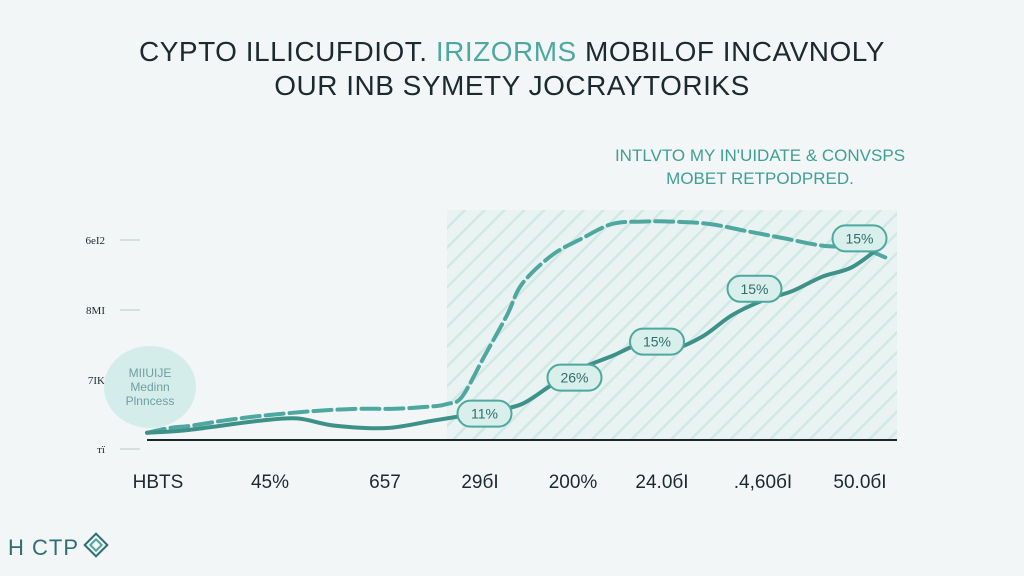  I want to click on x-tick-label: 200%, so click(573, 482).